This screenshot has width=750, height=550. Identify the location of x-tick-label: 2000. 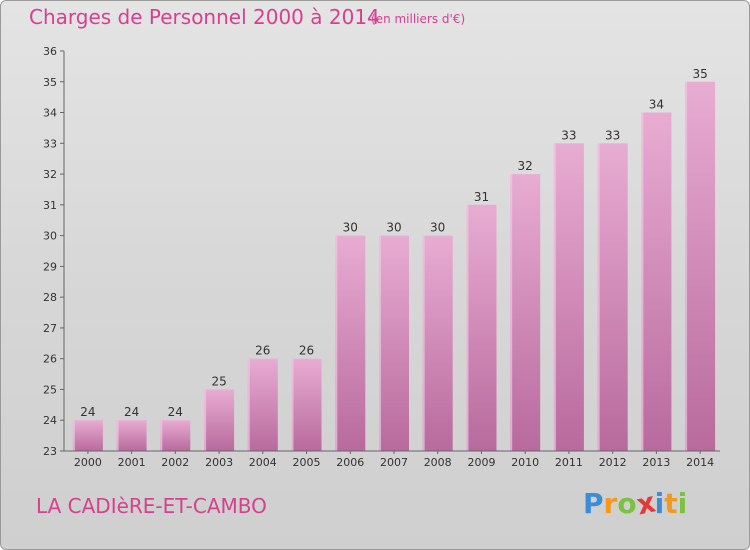
(88, 462).